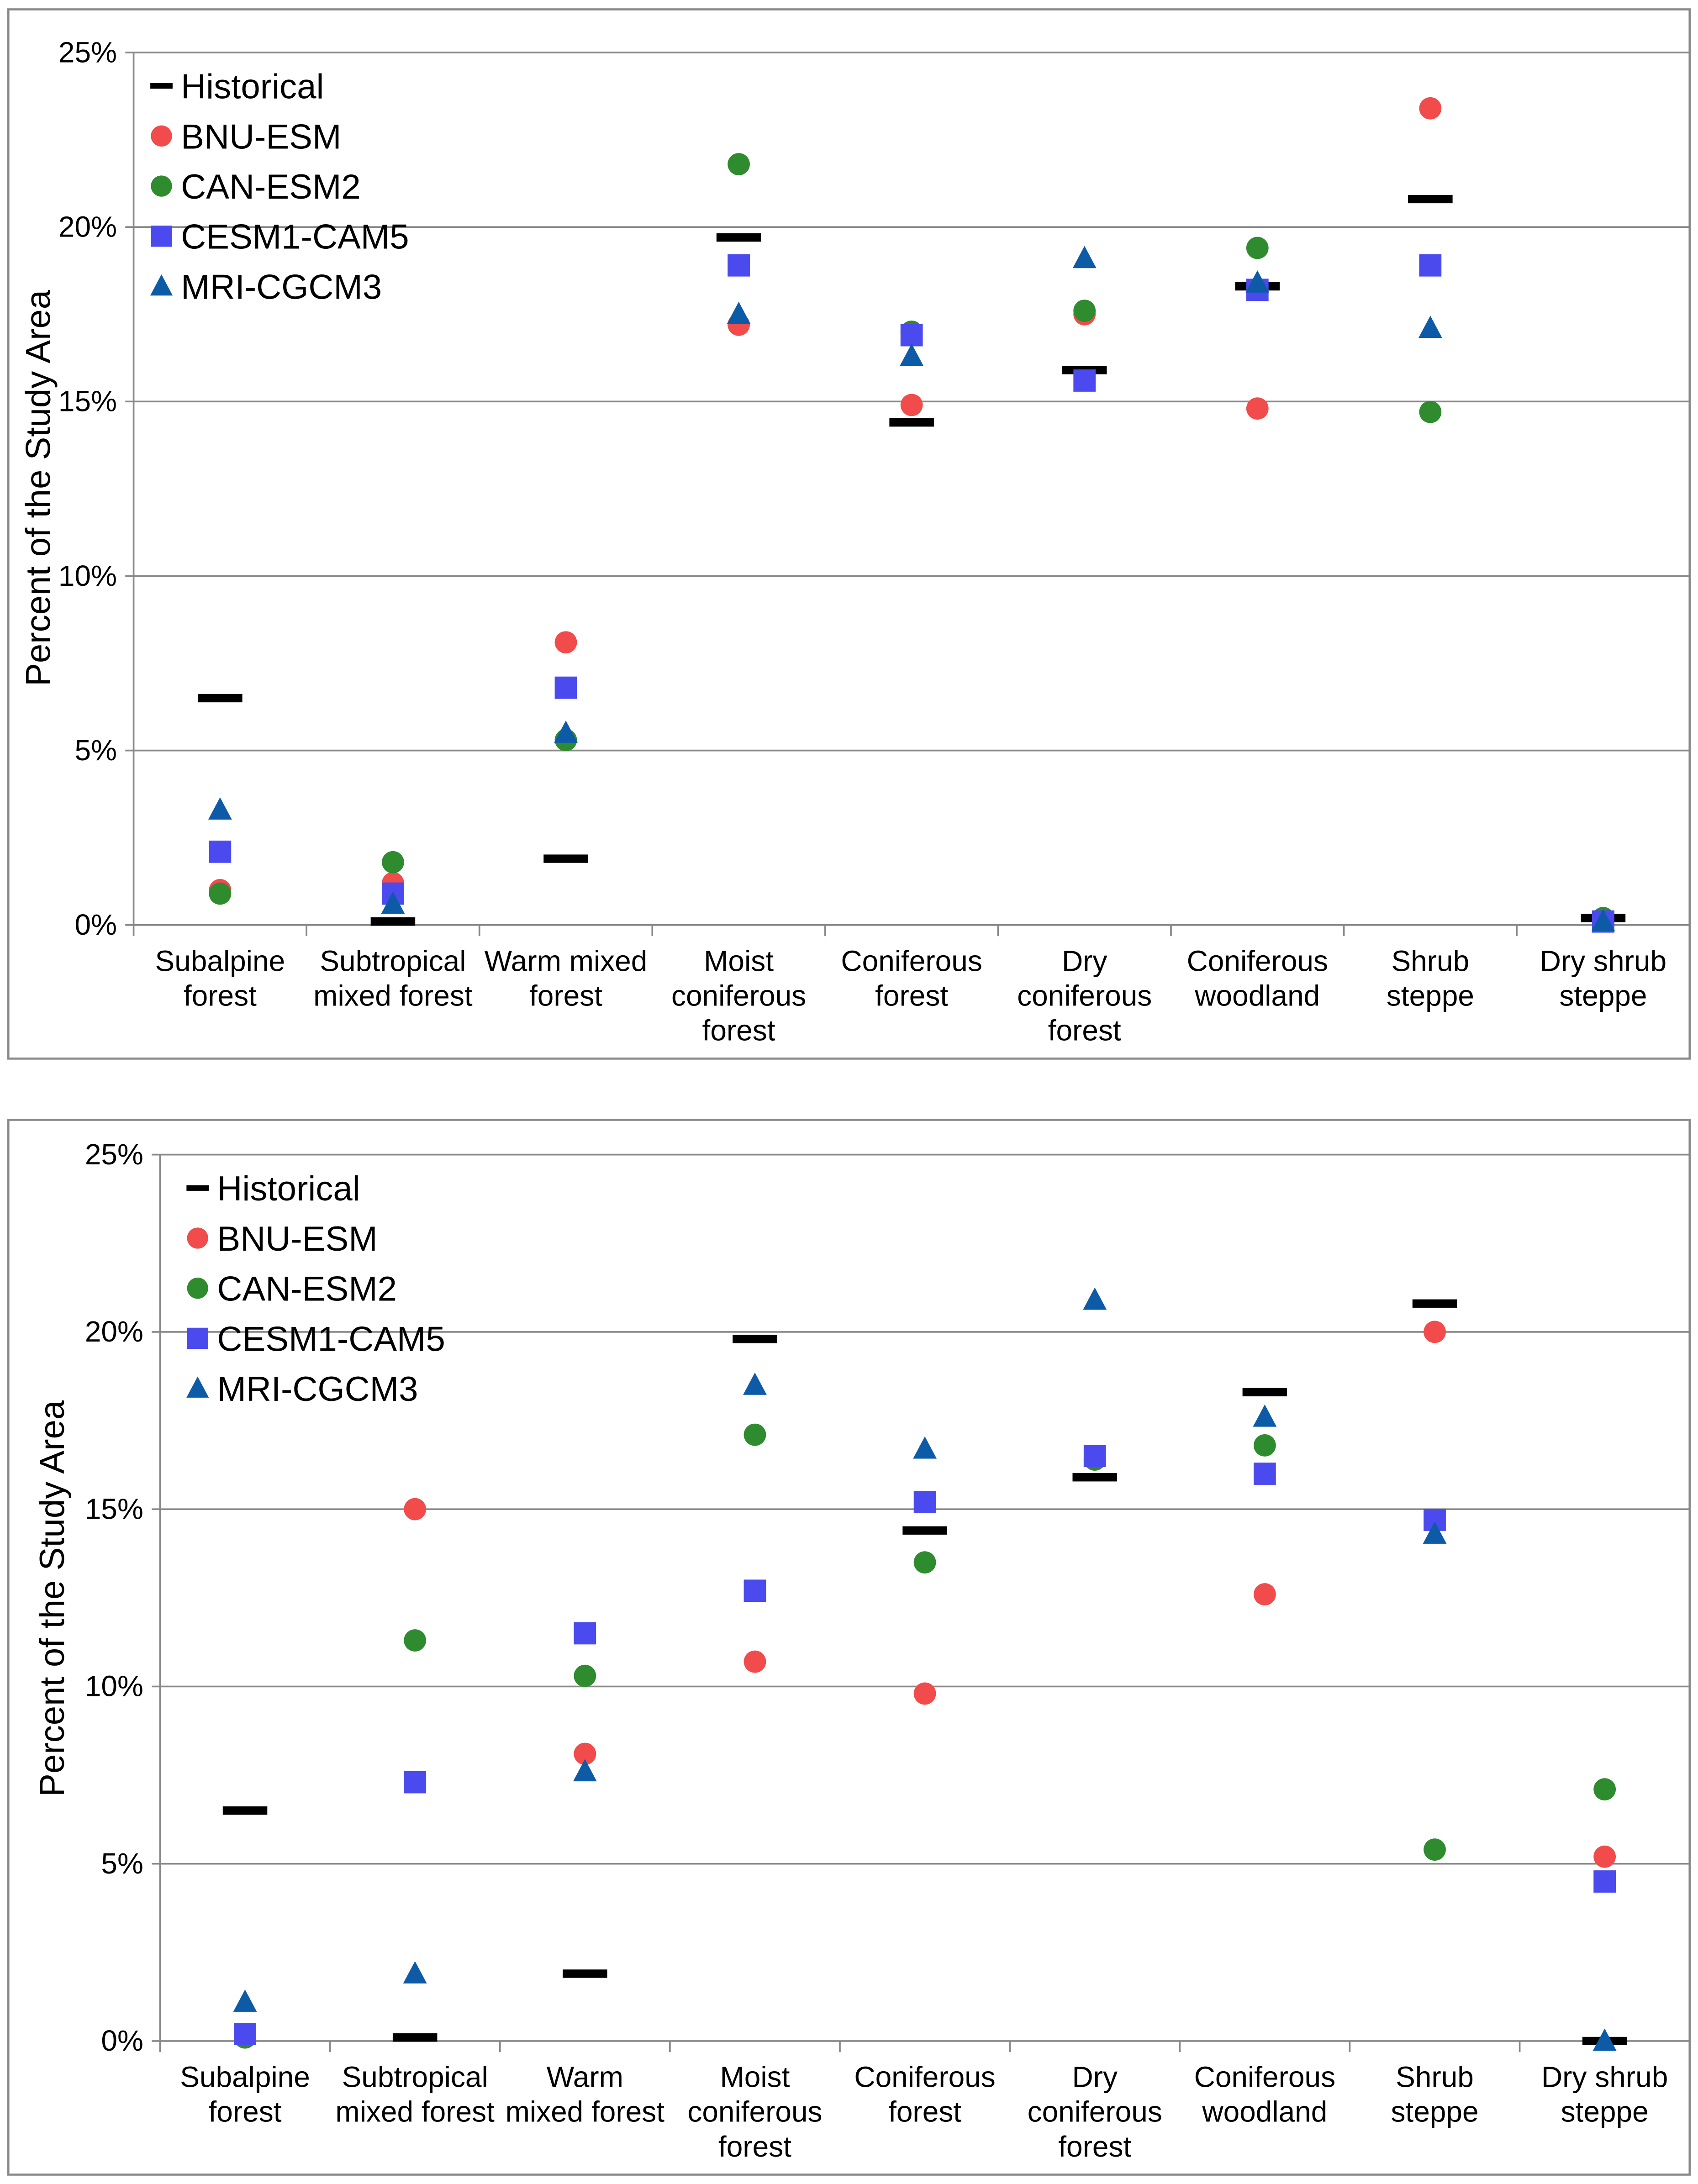 The width and height of the screenshot is (1698, 2184). What do you see at coordinates (252, 87) in the screenshot?
I see `legend-label: Historical` at bounding box center [252, 87].